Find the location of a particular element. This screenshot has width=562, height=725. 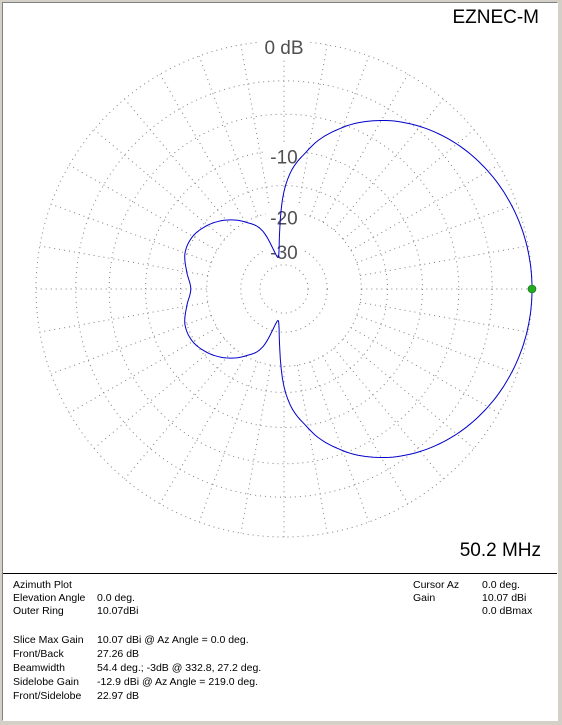

info-label-cursor-az: Cursor Az is located at coordinates (436, 585).